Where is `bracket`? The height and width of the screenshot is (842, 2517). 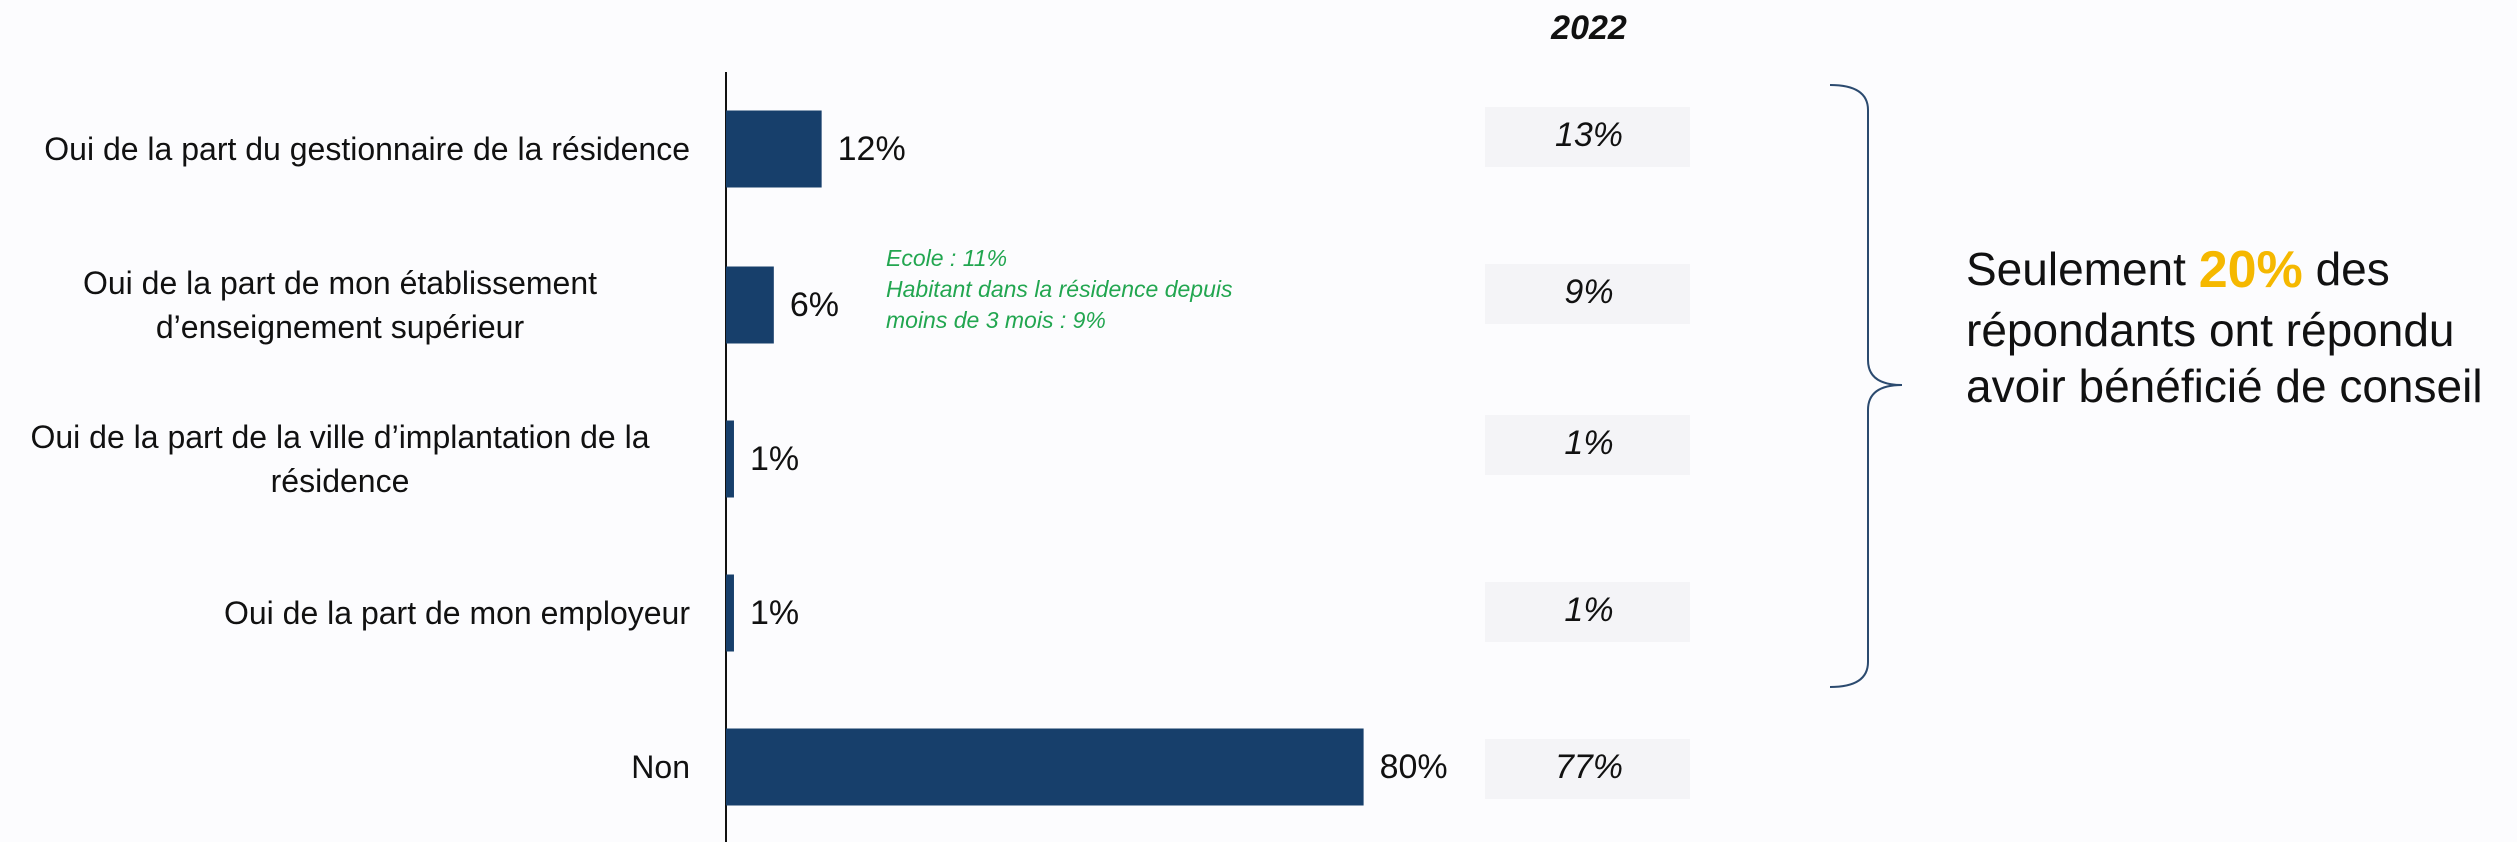
bracket is located at coordinates (1866, 386).